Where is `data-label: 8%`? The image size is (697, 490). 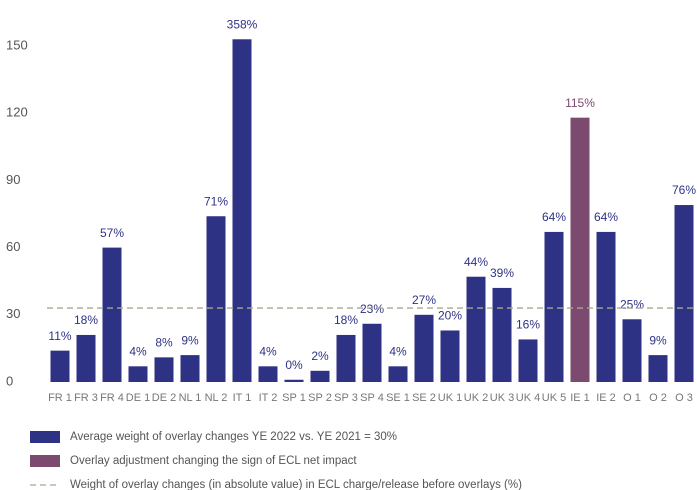 data-label: 8% is located at coordinates (164, 343).